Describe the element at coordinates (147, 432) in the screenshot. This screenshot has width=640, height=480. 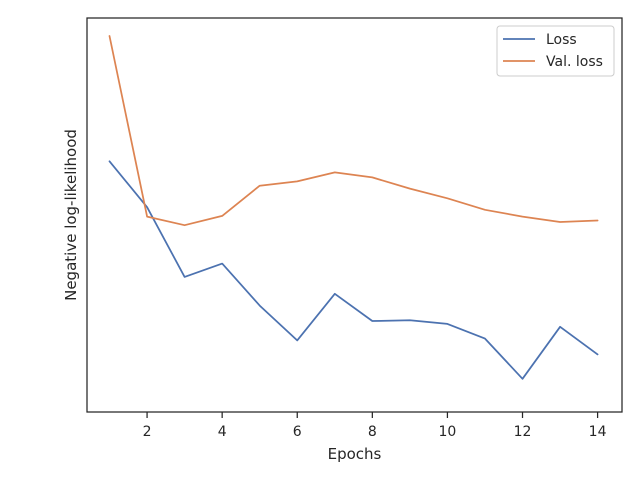
I see `x-tick-label: 2` at that location.